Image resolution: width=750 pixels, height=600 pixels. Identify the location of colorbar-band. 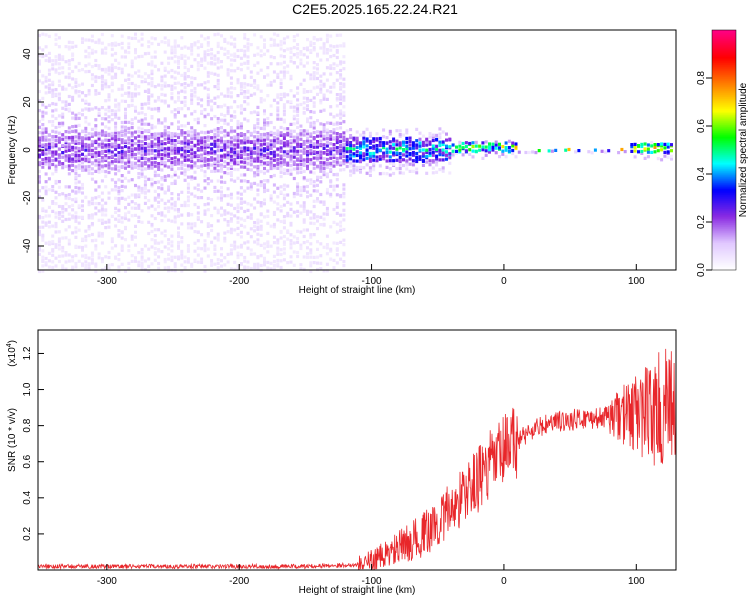
(724, 189).